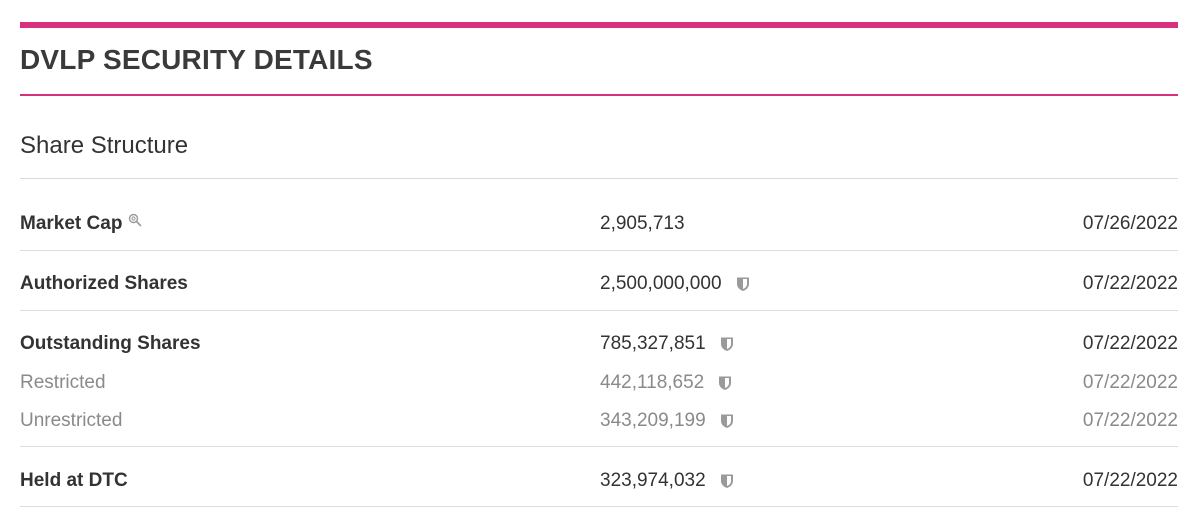  What do you see at coordinates (642, 223) in the screenshot?
I see `market-cap-value: 2,905,713` at bounding box center [642, 223].